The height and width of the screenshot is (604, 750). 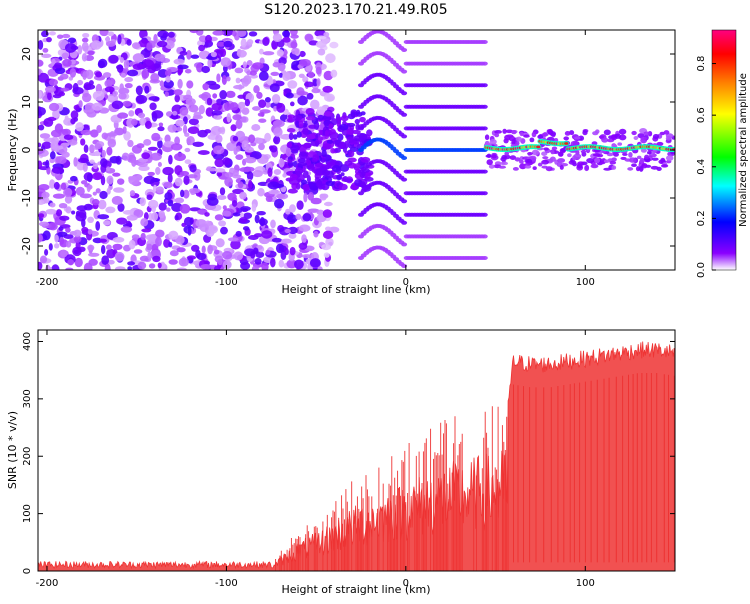 I want to click on colorbar-ticks: 0.0 0.2 0.4 0.6 0.8, so click(x=706, y=167).